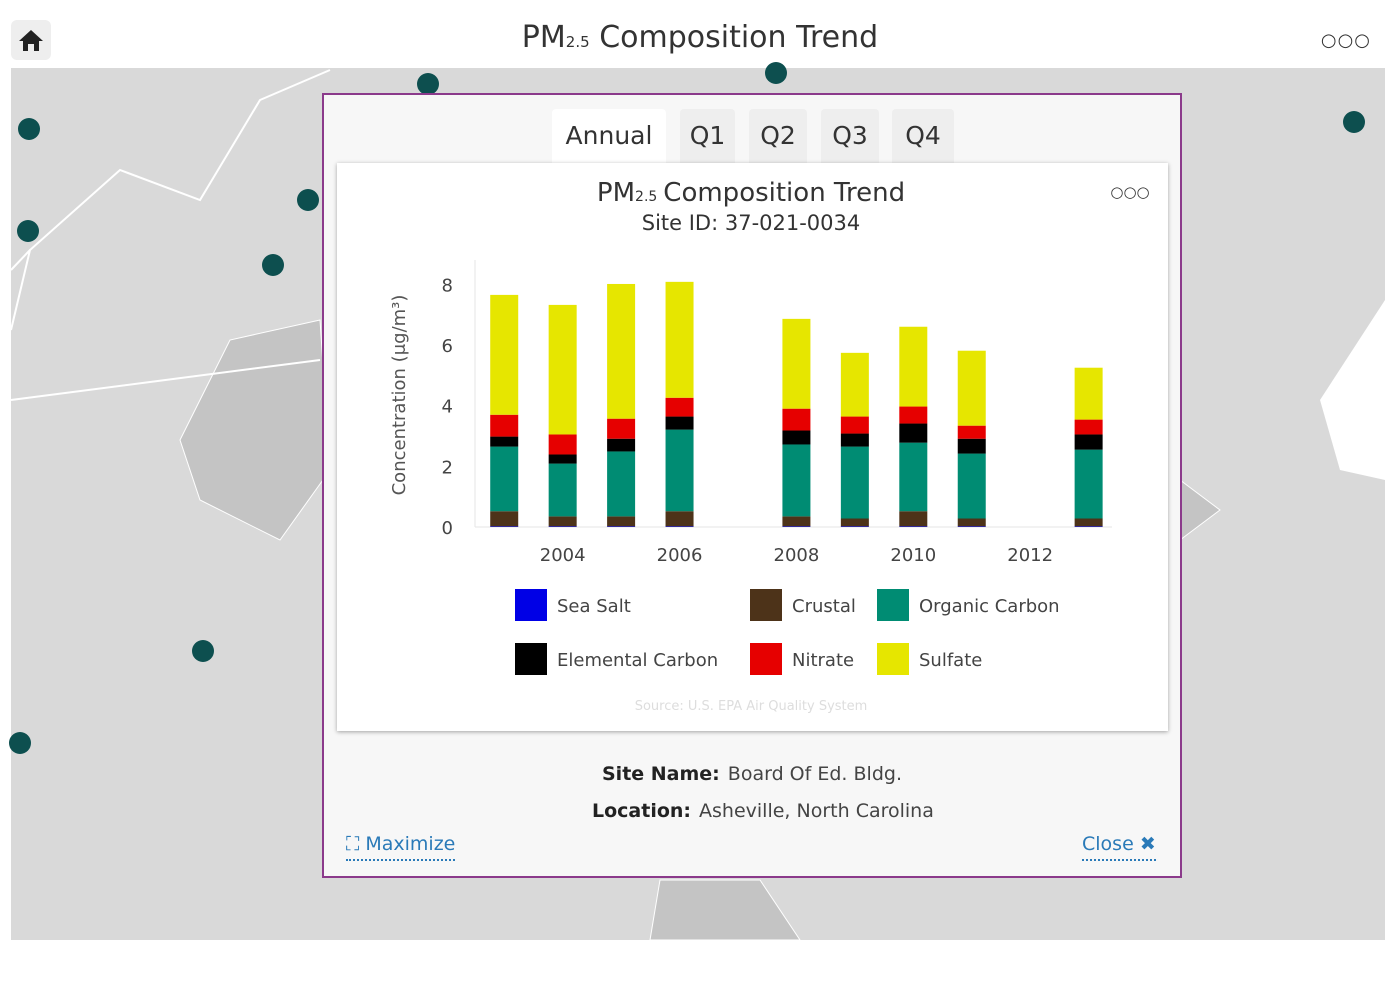  Describe the element at coordinates (751, 223) in the screenshot. I see `chart-subtitle: Site ID: 37-021-0034` at that location.